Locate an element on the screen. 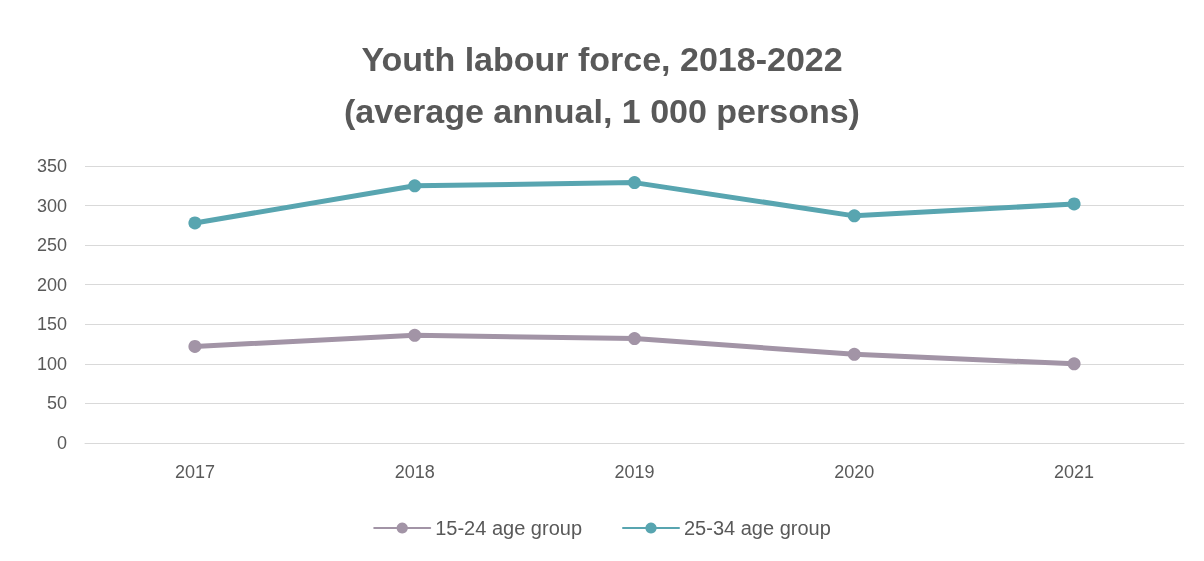  y-tick-label: 200 is located at coordinates (51, 284).